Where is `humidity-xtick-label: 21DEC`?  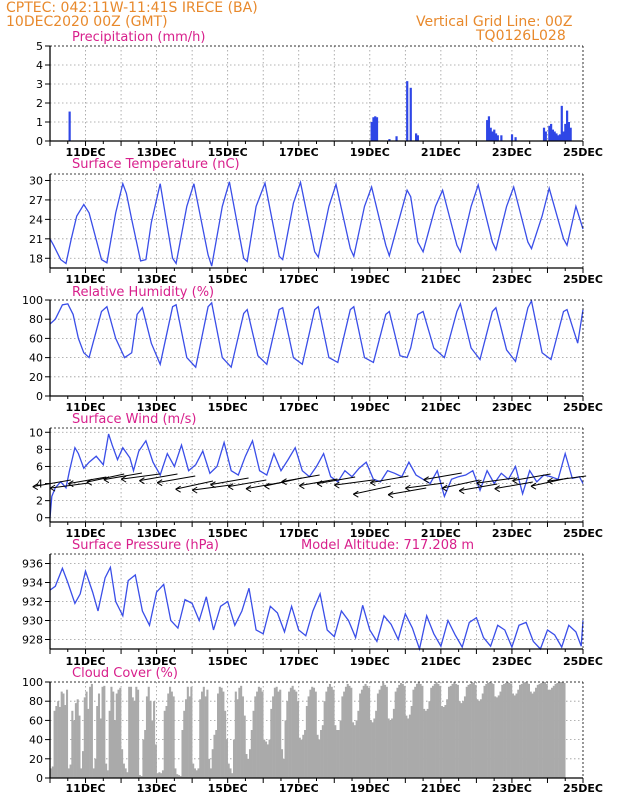 humidity-xtick-label: 21DEC is located at coordinates (441, 407).